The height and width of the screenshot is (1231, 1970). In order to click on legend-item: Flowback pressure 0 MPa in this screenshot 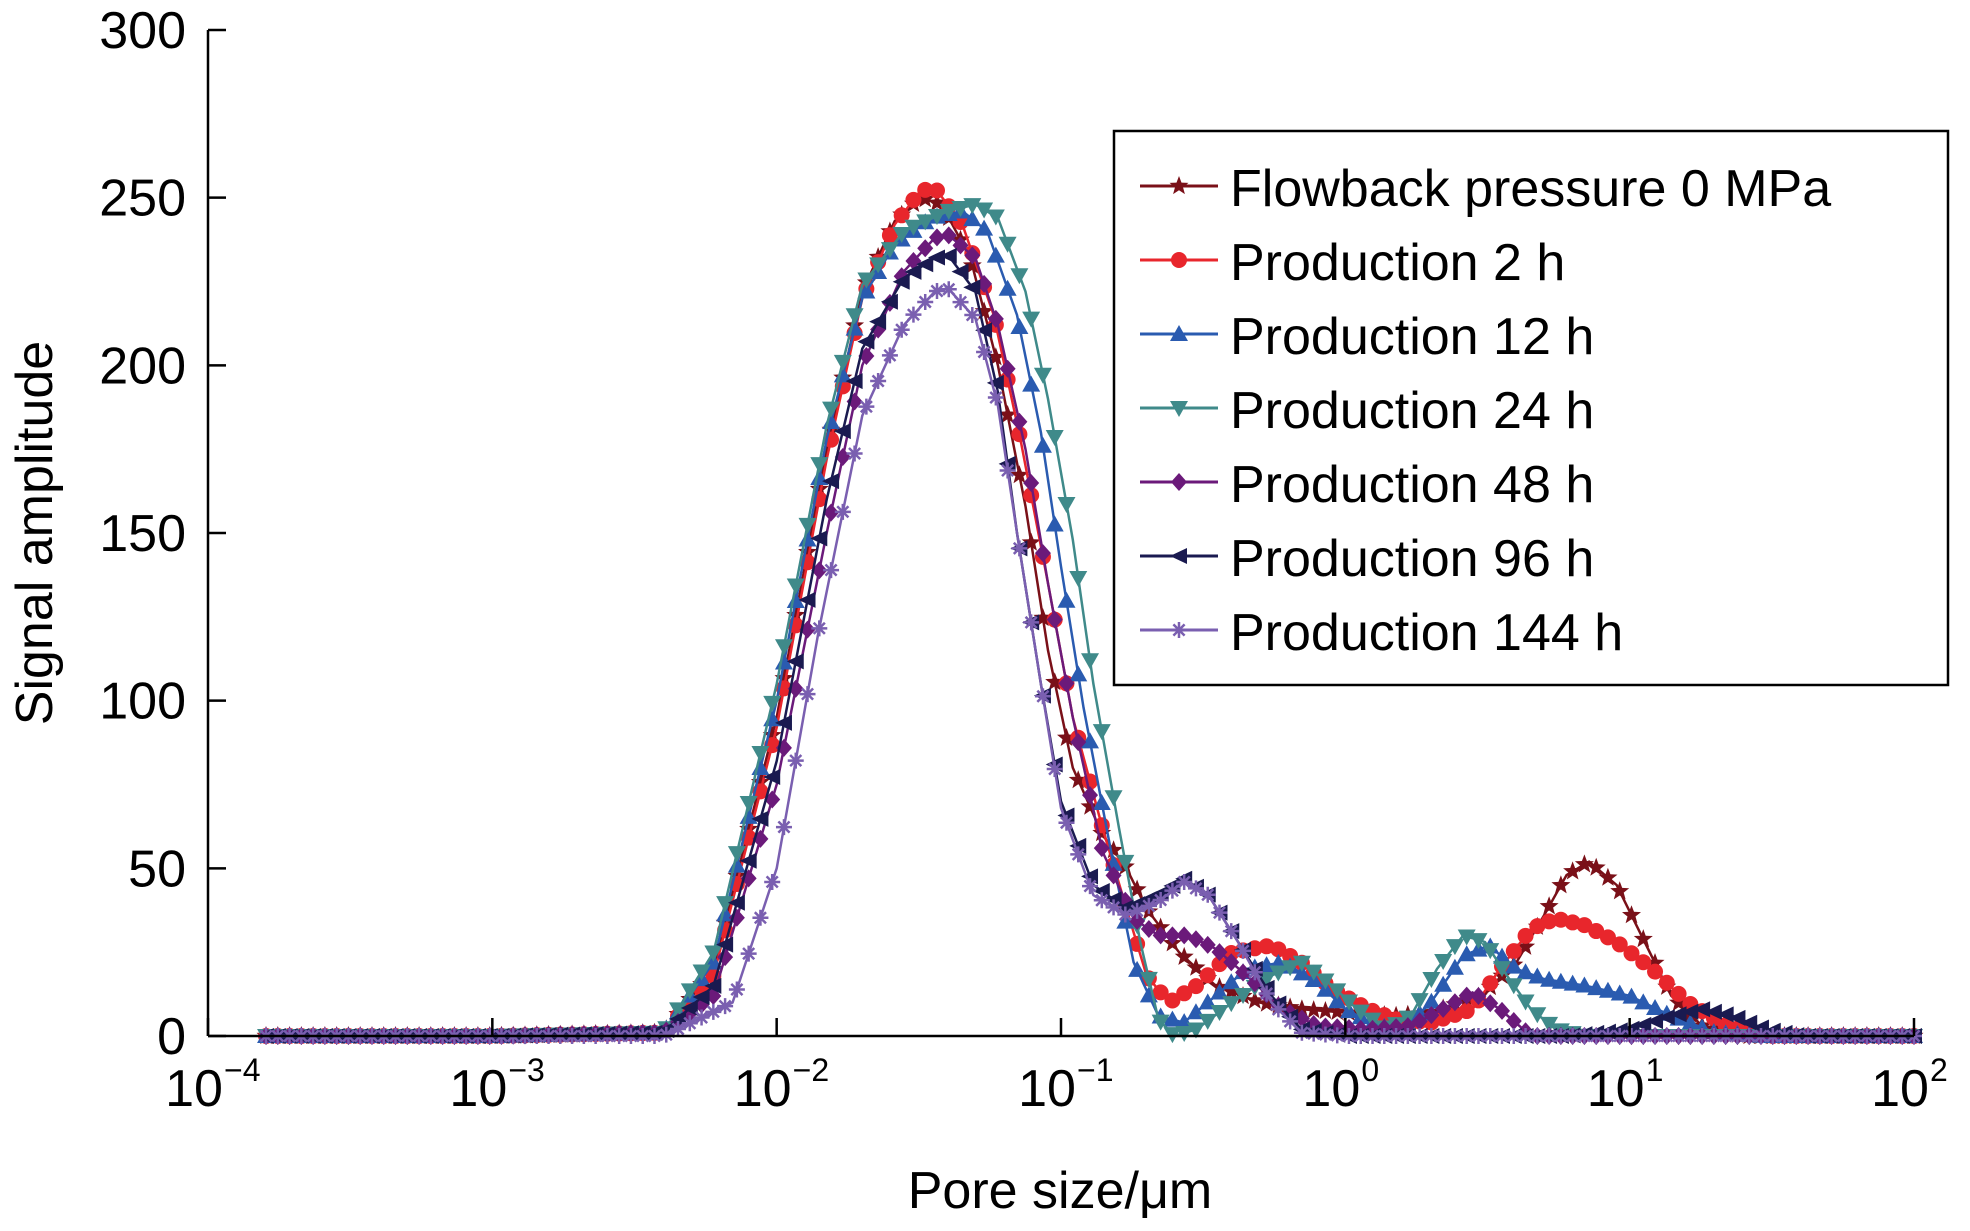, I will do `click(1485, 189)`.